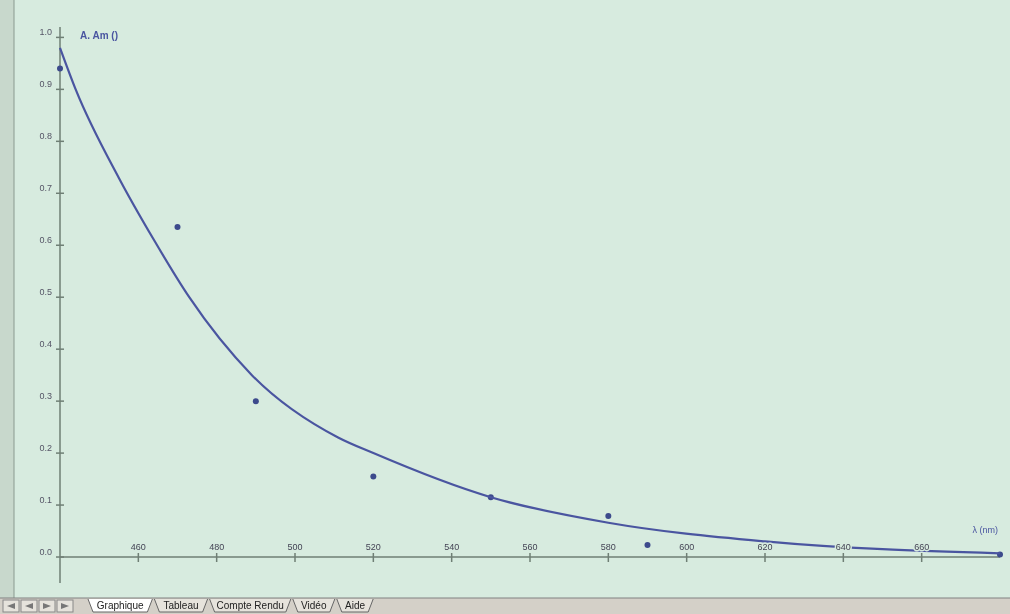 This screenshot has height=614, width=1010. Describe the element at coordinates (45, 448) in the screenshot. I see `y-tick-label: 0.2` at that location.